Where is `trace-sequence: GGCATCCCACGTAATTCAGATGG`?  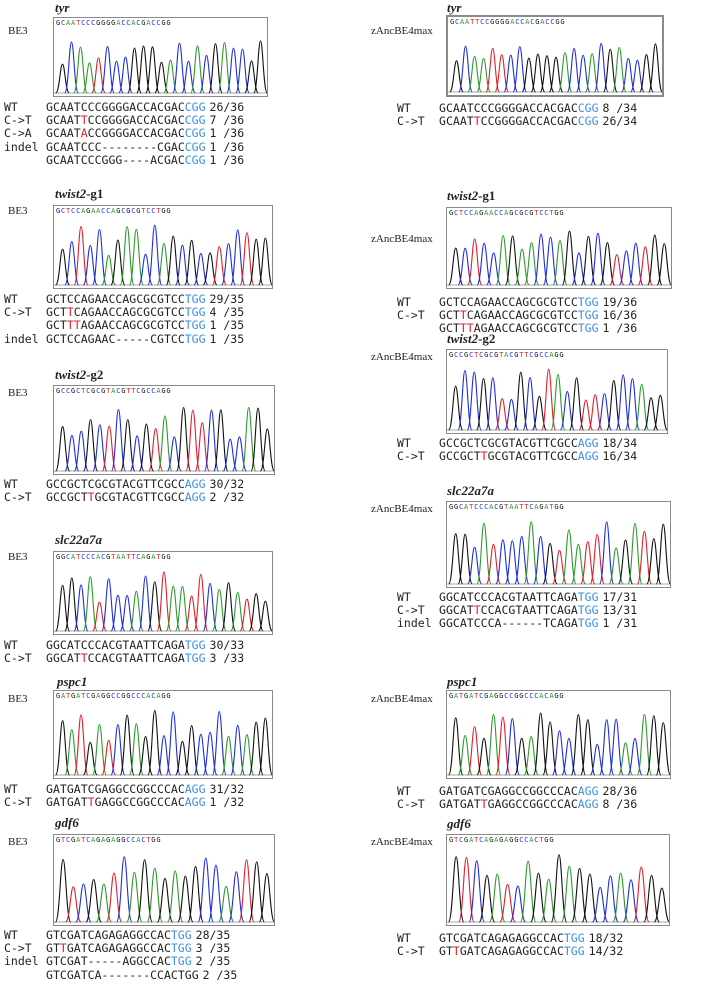
trace-sequence: GGCATCCCACGTAATTCAGATGG is located at coordinates (506, 507).